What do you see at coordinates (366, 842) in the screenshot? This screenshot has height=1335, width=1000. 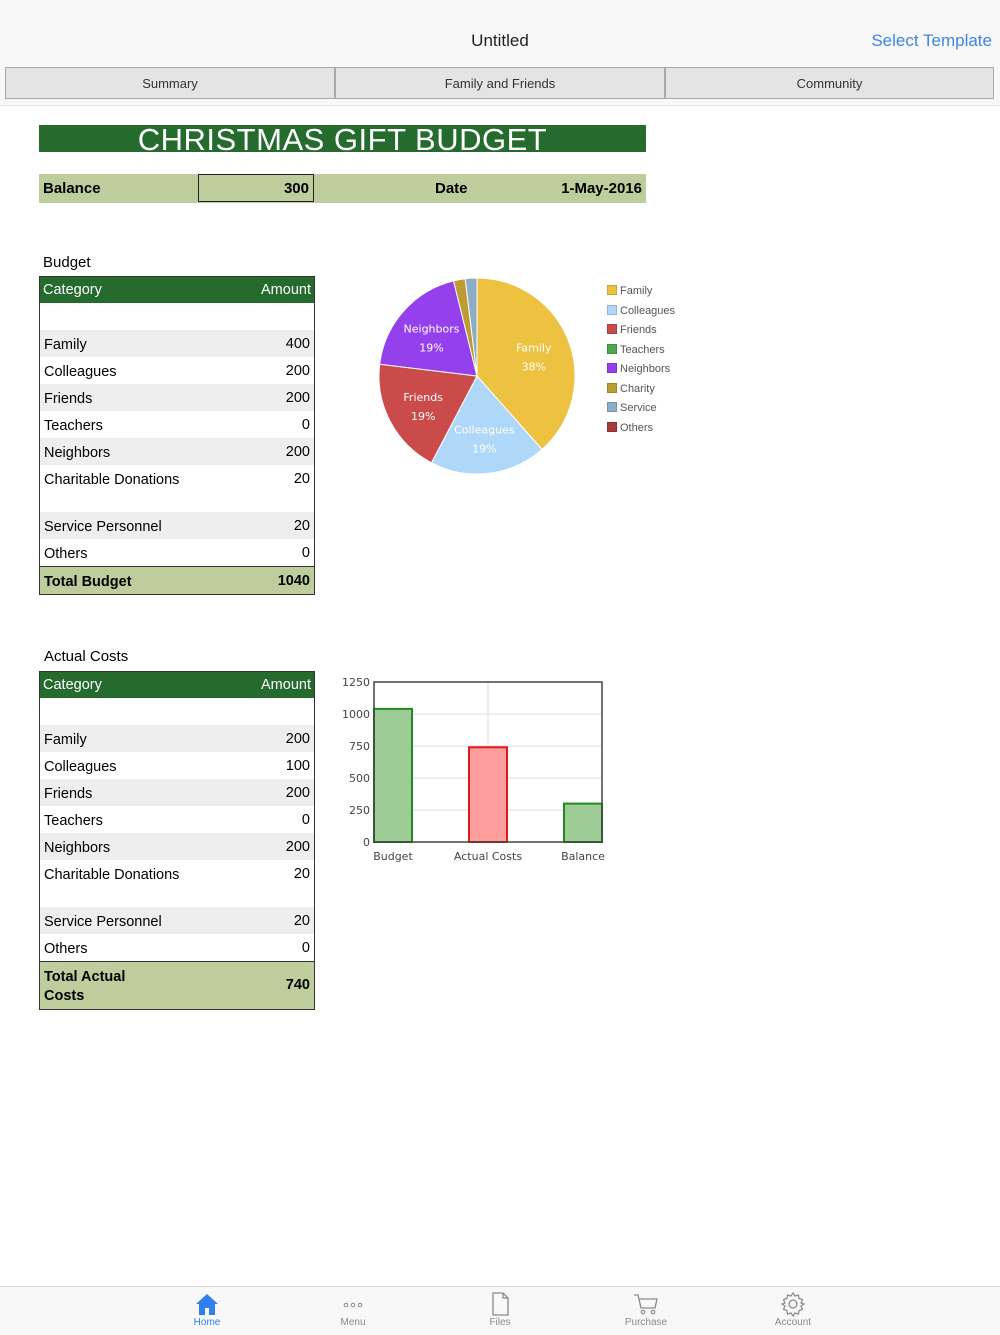 I see `y-tick-label: 0` at bounding box center [366, 842].